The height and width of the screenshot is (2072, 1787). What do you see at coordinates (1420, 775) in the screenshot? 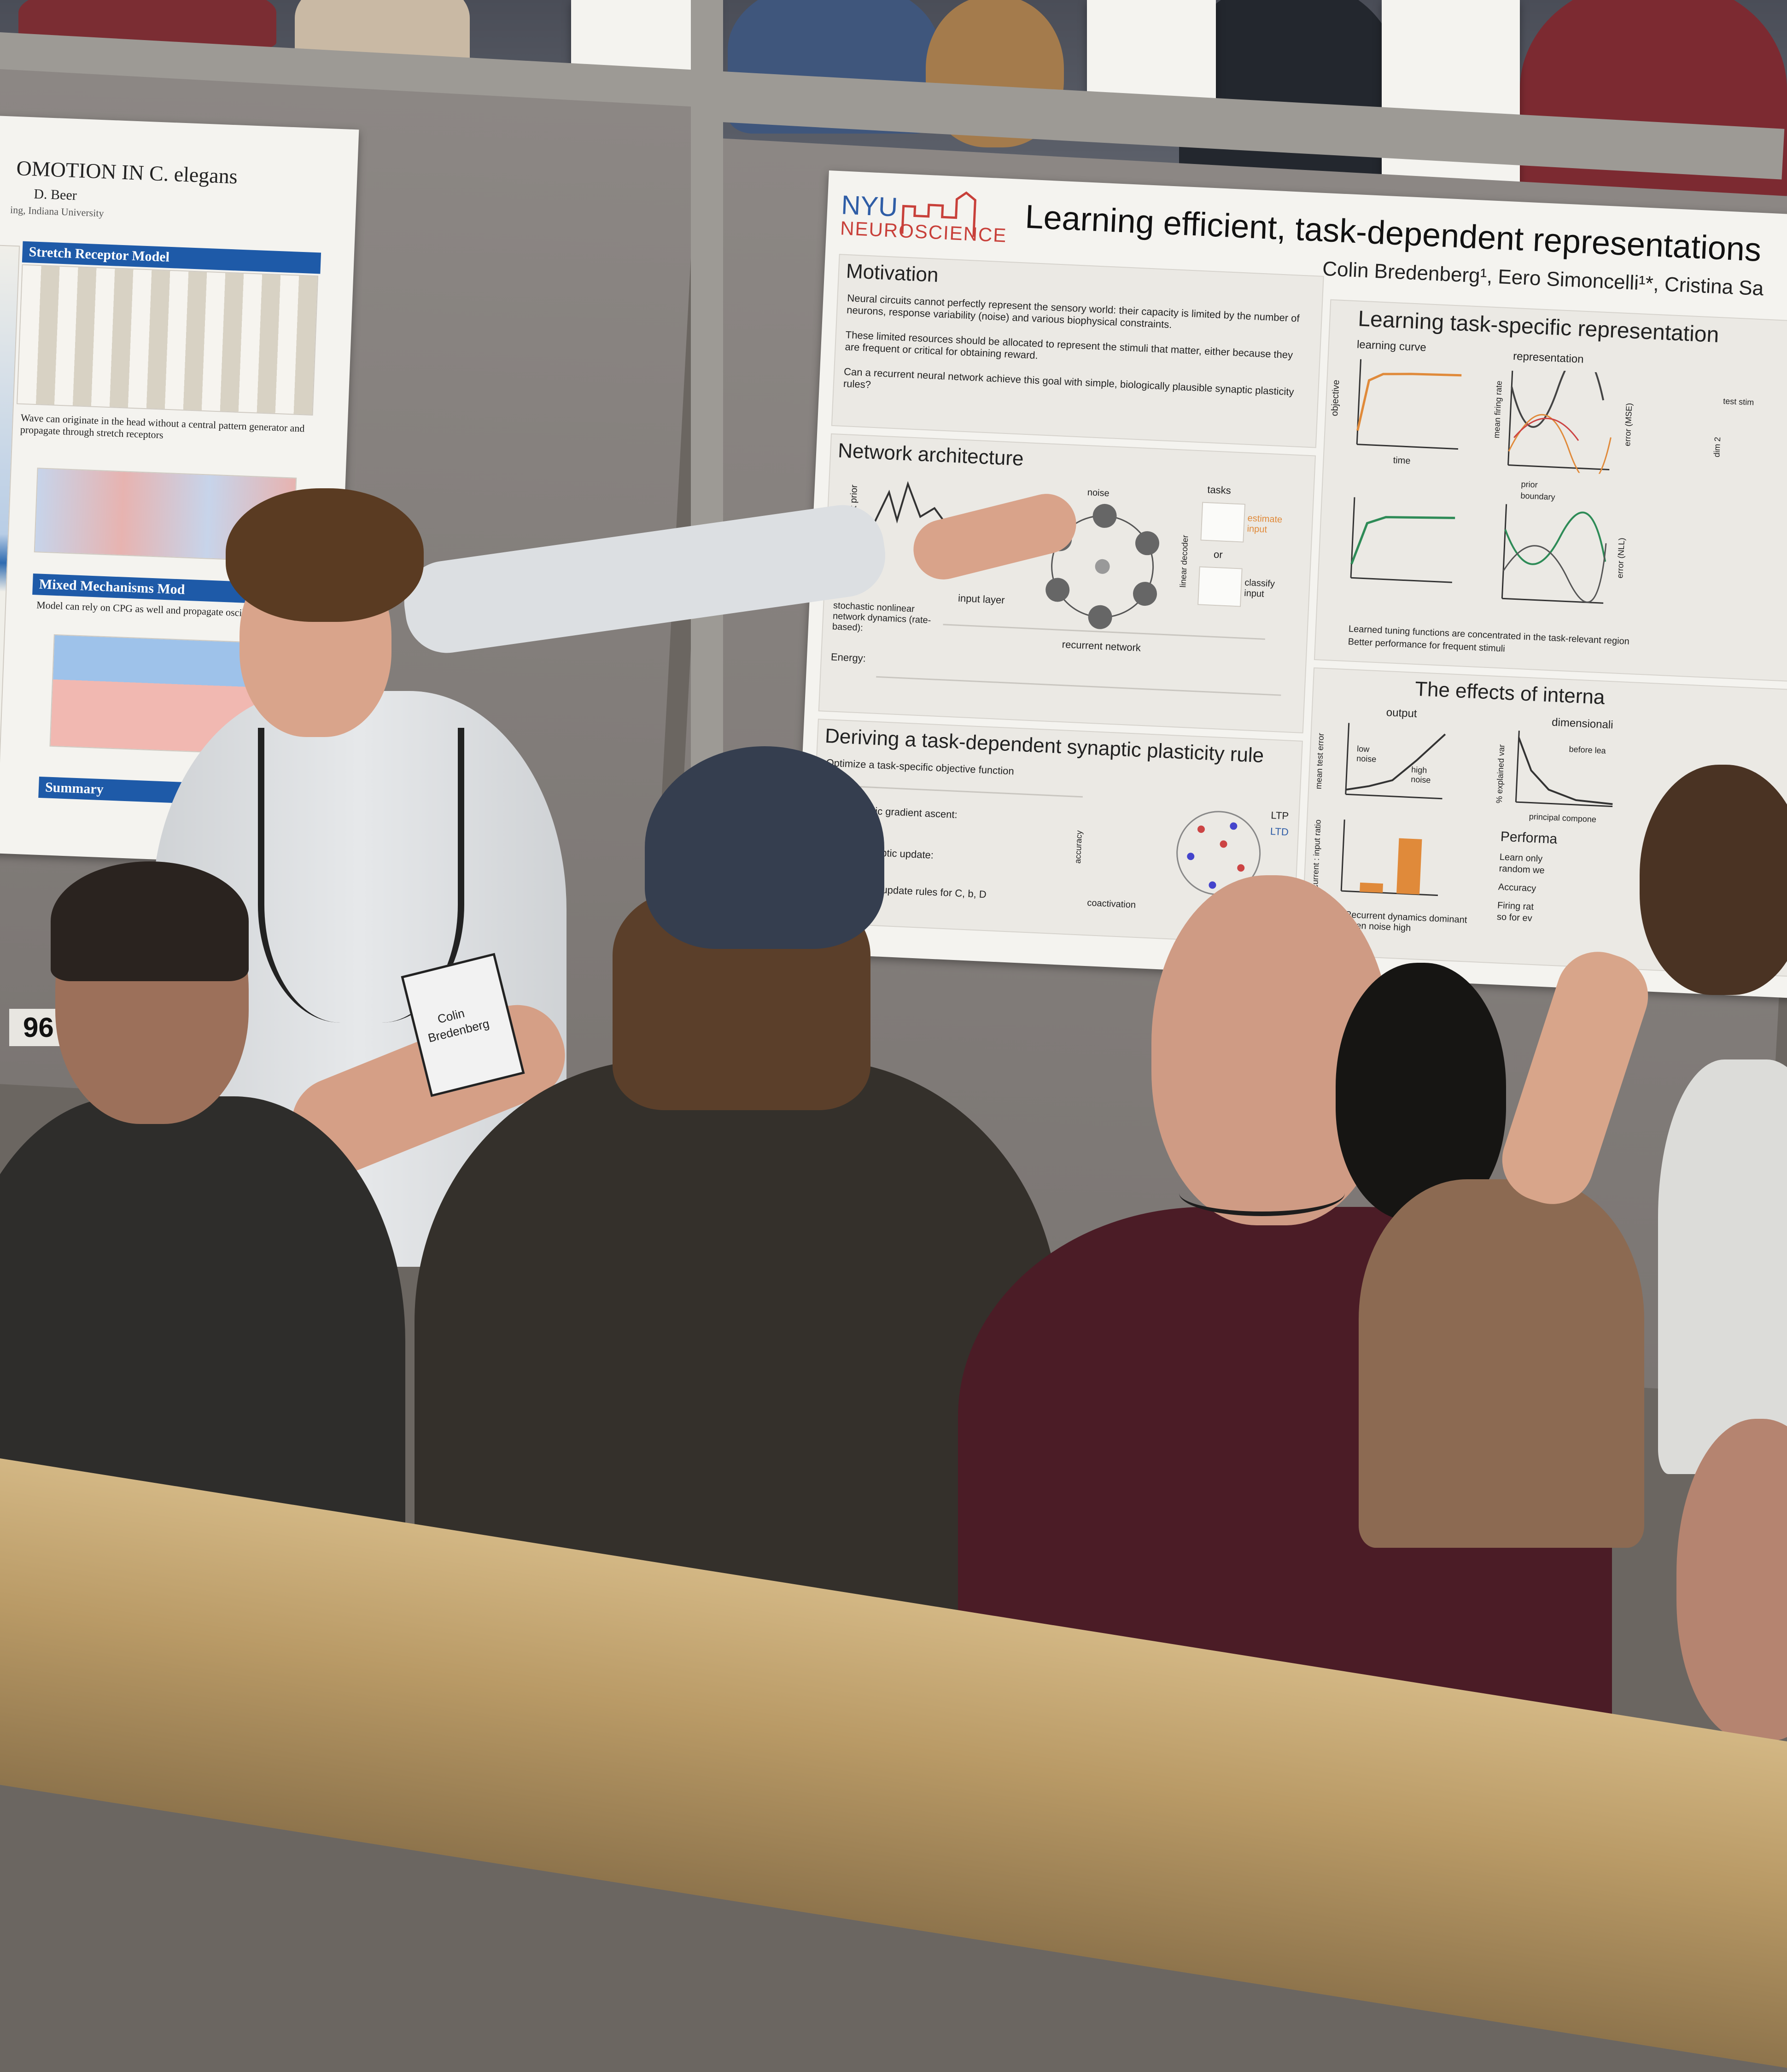
I see `high-noise-label: high noise` at bounding box center [1420, 775].